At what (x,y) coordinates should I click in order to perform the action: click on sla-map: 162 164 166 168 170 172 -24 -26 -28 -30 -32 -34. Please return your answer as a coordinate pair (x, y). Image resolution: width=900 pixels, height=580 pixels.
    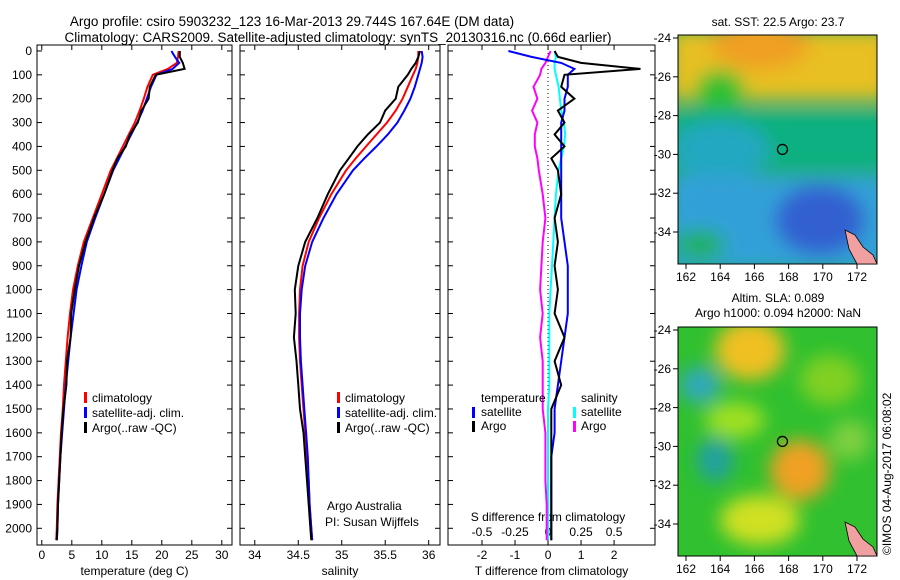
    Looking at the image, I should click on (766, 449).